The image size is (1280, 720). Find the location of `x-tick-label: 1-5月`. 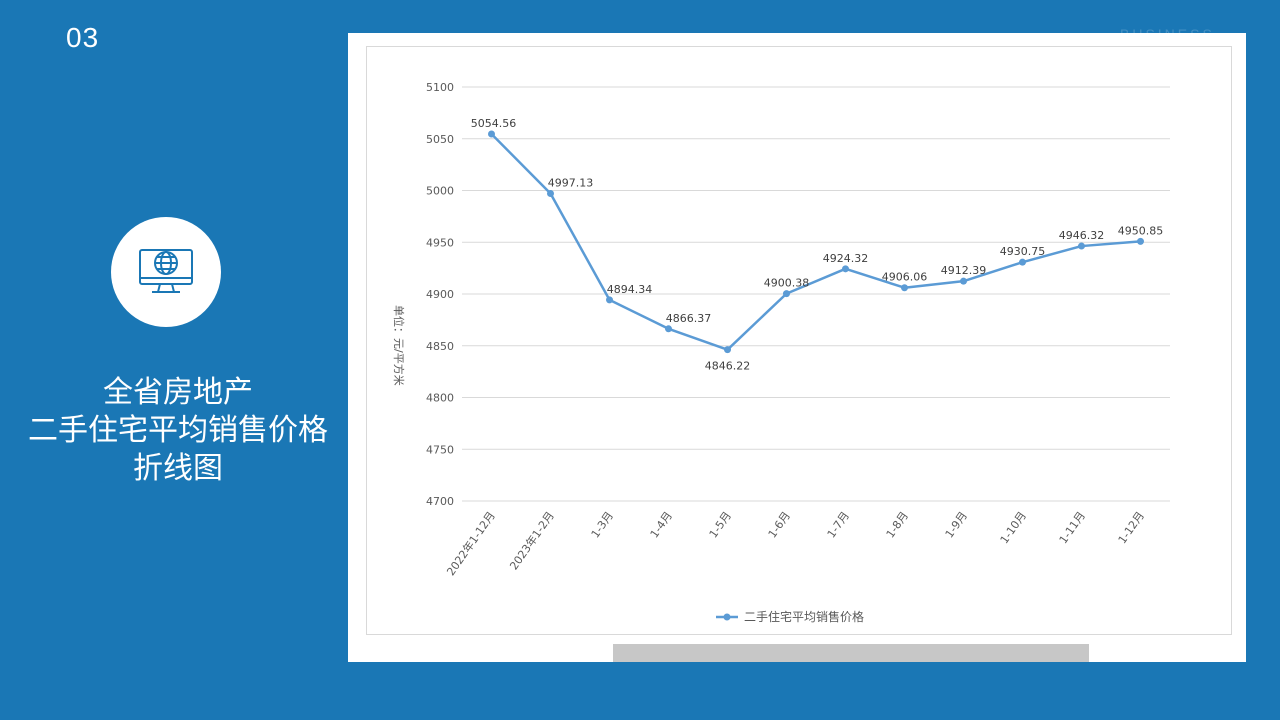

x-tick-label: 1-5月 is located at coordinates (720, 524).